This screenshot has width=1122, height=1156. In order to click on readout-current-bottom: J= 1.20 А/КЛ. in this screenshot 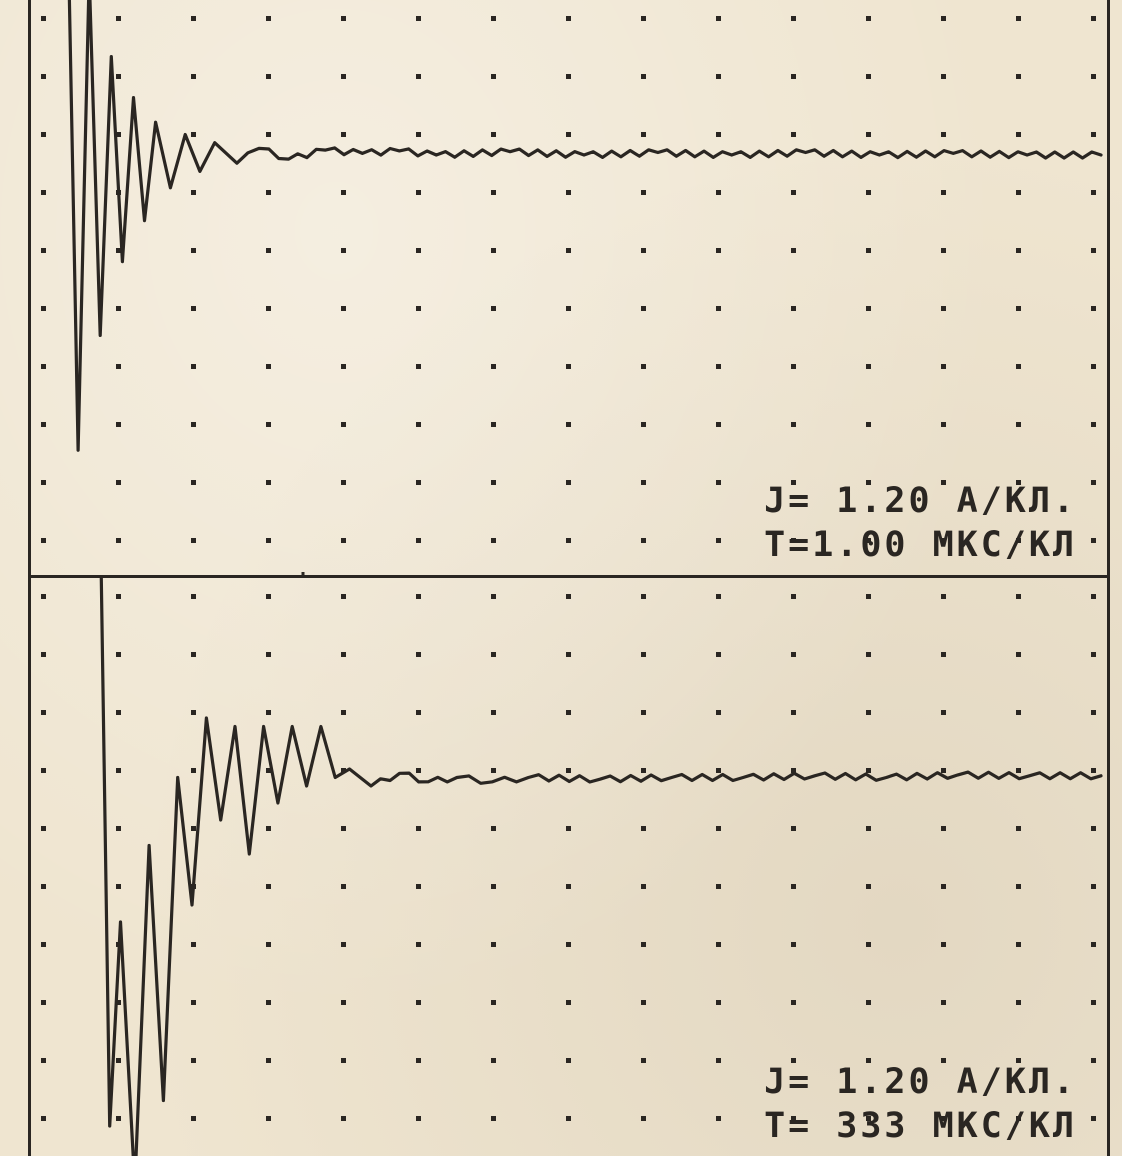, I will do `click(920, 1082)`.